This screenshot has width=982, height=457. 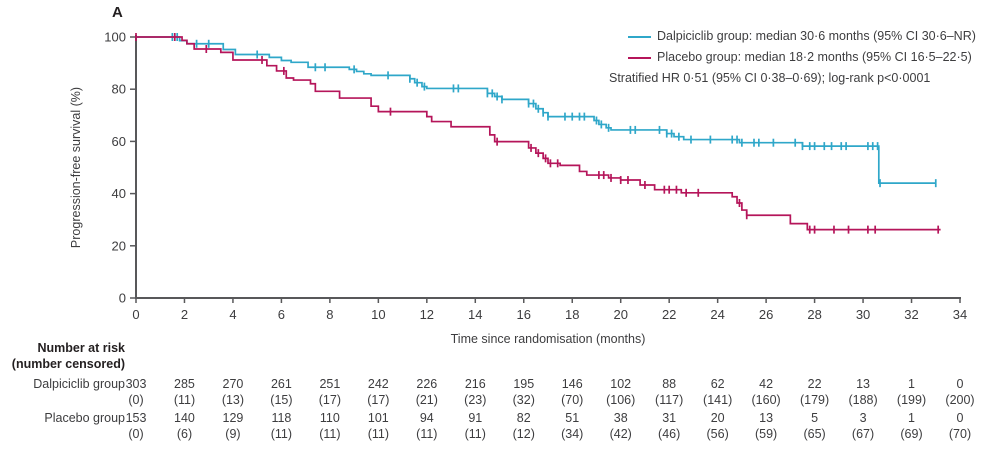 What do you see at coordinates (669, 434) in the screenshot?
I see `censored-count-cell: (46)` at bounding box center [669, 434].